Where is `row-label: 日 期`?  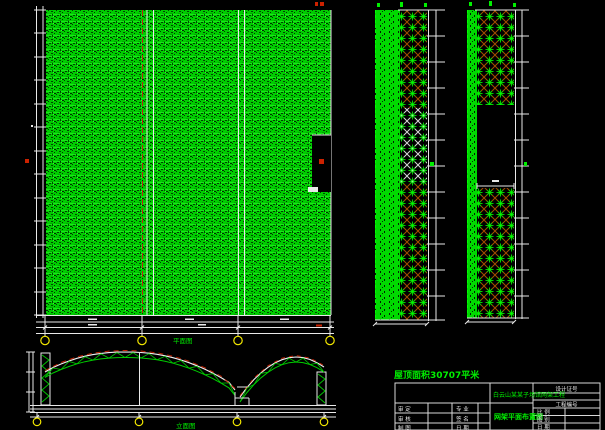 row-label: 日 期 is located at coordinates (462, 427).